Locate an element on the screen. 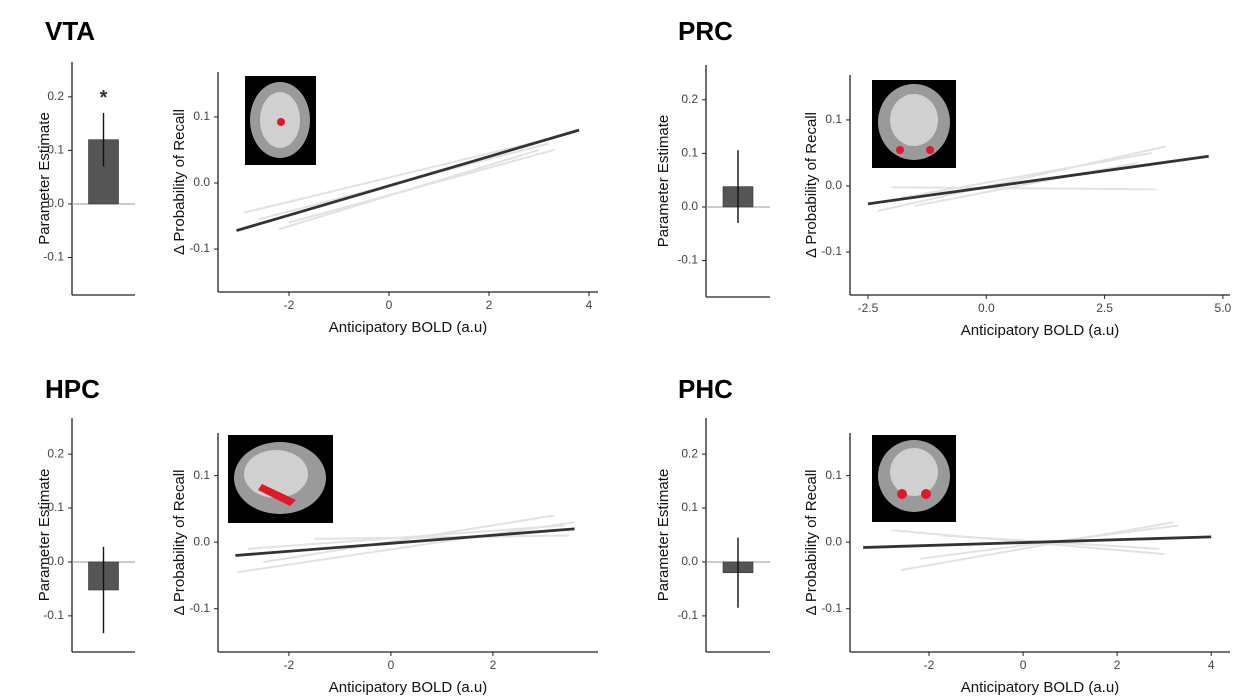  panel-title: PHC is located at coordinates (705, 389).